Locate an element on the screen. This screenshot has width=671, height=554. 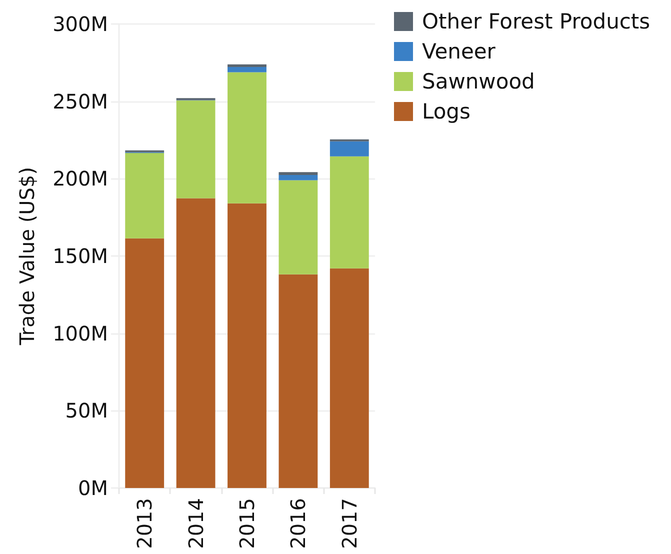
x-tick-label: 2016 is located at coordinates (298, 523).